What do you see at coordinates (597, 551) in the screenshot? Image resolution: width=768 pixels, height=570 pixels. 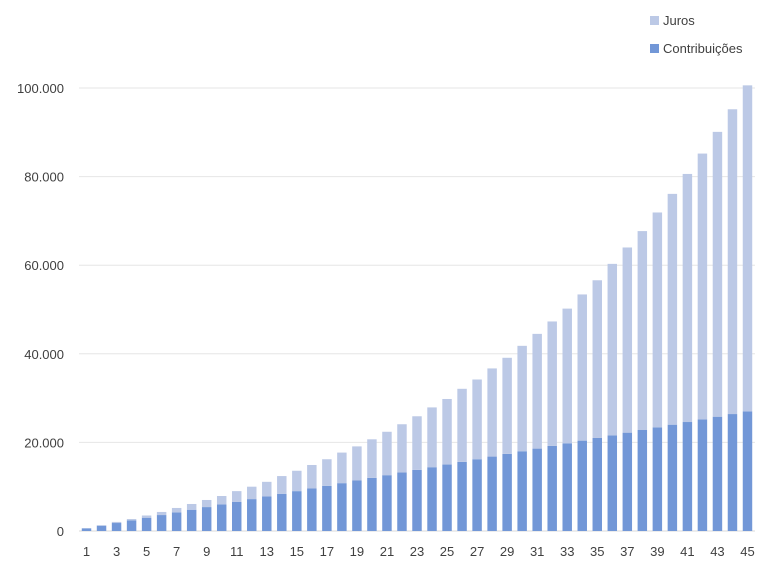 I see `x-tick-label: 35` at bounding box center [597, 551].